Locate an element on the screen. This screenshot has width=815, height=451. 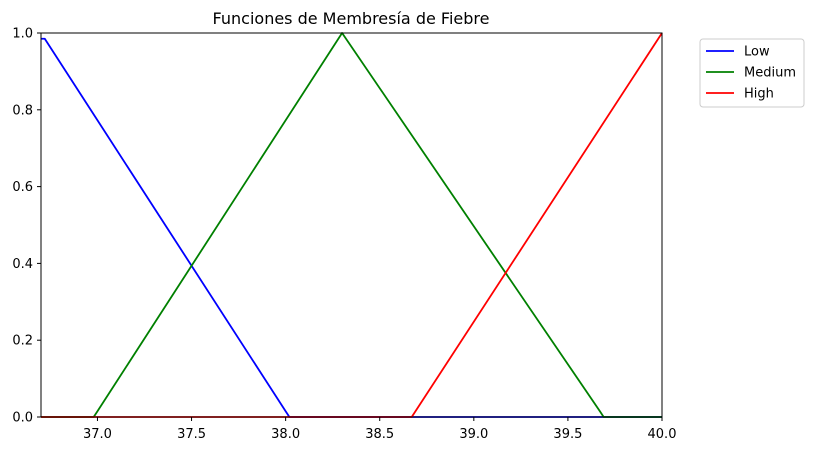
y-tick-label: 0.8 is located at coordinates (22, 110).